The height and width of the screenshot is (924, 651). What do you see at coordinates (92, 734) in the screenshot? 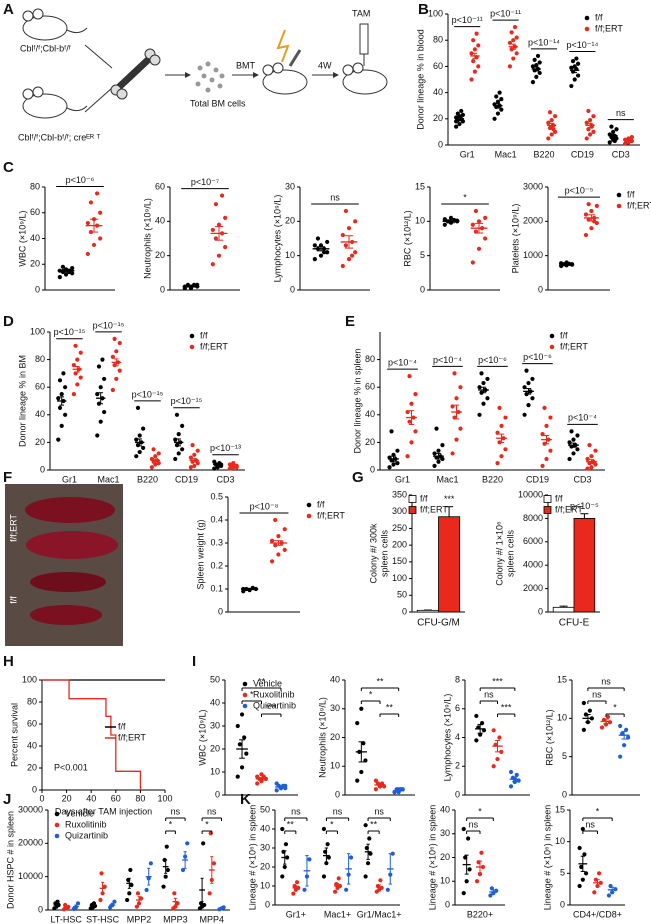
I see `survival-curve` at bounding box center [92, 734].